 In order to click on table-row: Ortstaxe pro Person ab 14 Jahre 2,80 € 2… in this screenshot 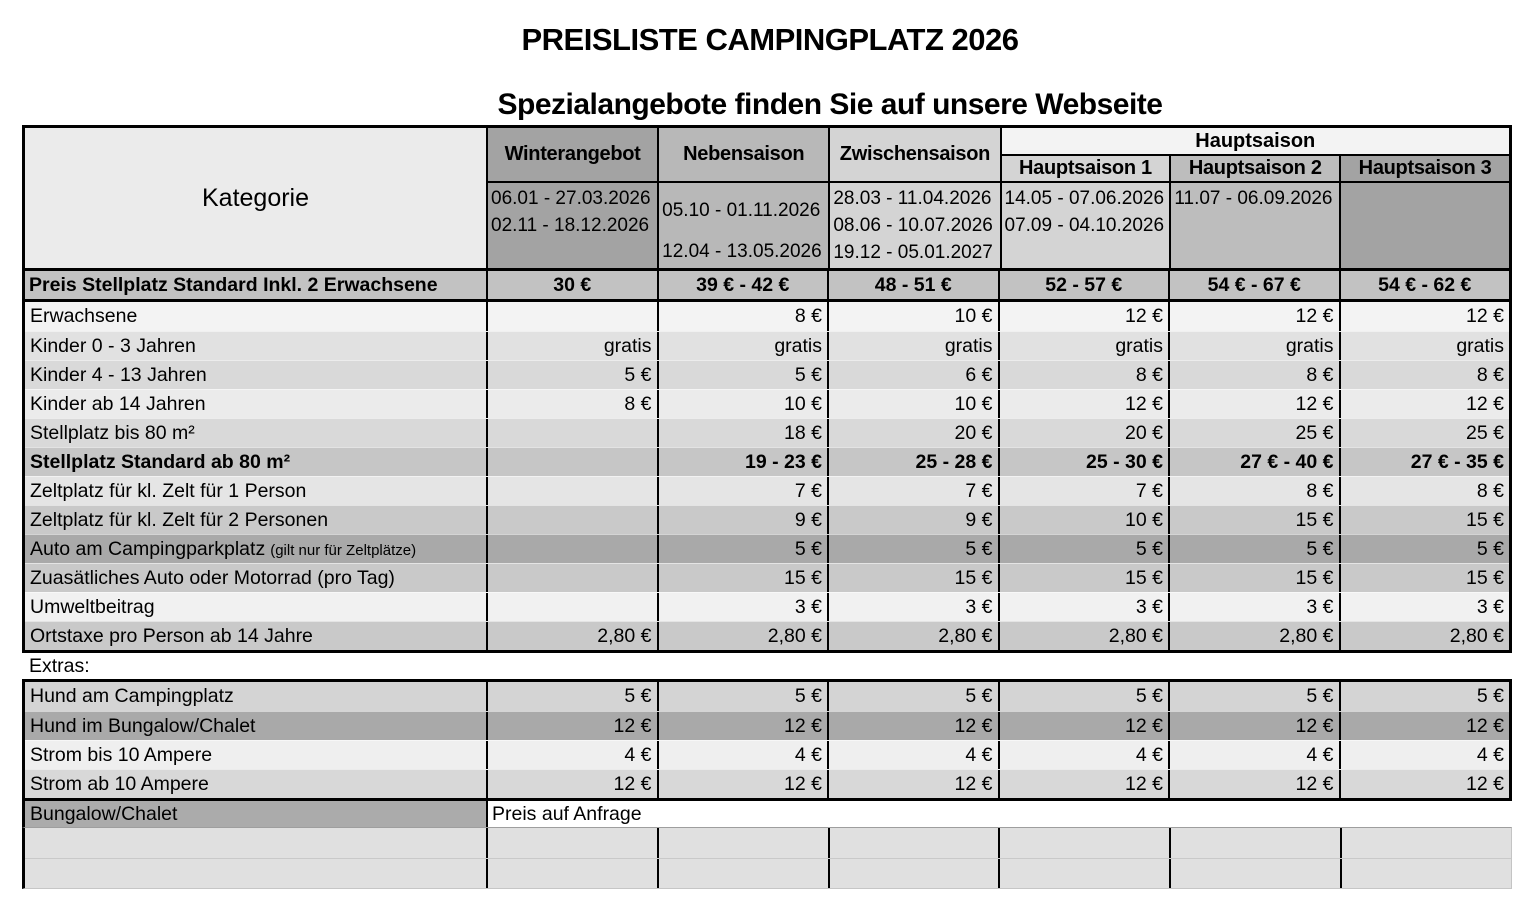, I will do `click(767, 635)`.